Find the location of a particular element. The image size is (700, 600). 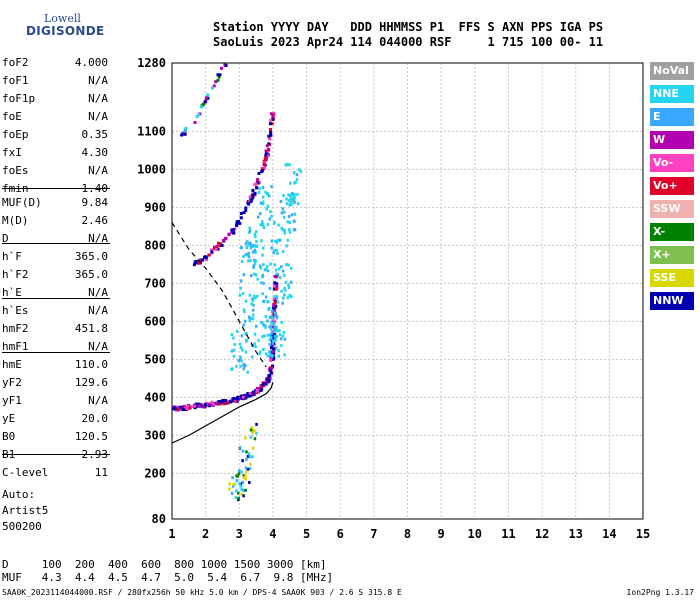

legend-item: NoVal is located at coordinates (672, 71).